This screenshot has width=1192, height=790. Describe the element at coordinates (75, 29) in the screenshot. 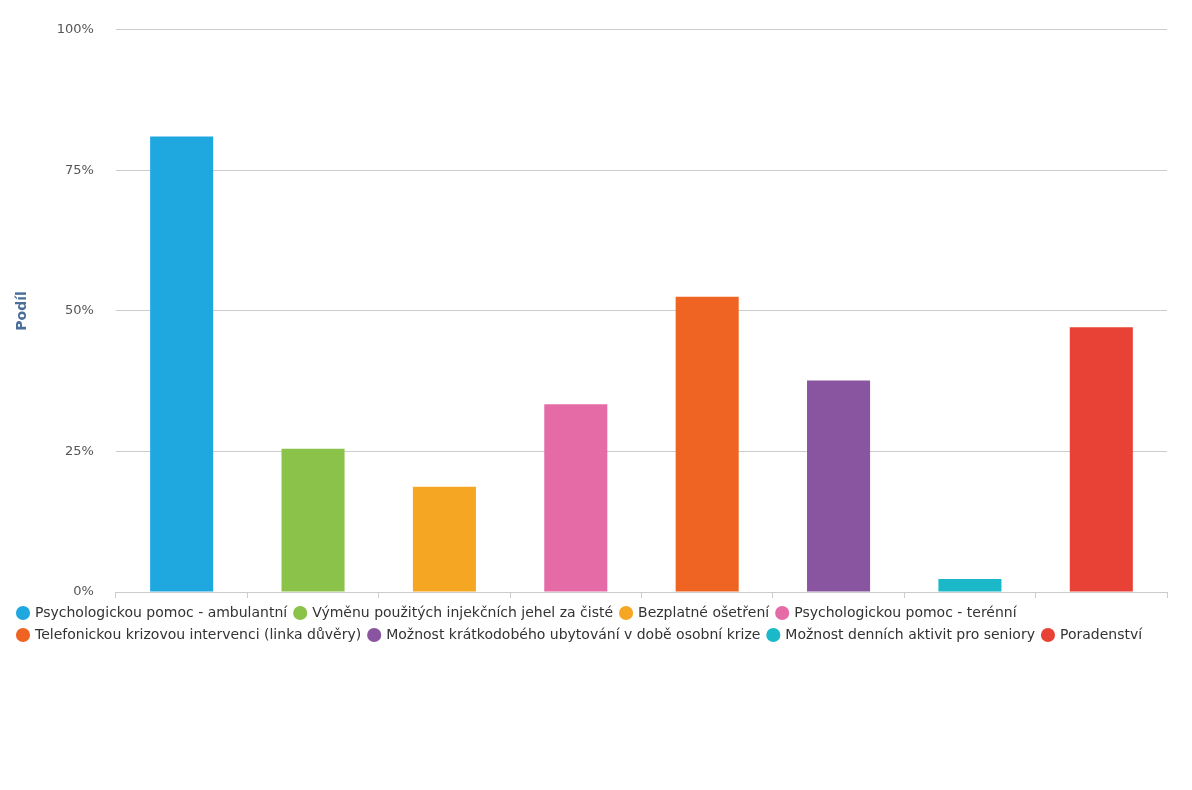

I see `y-tick-label: 100%` at that location.